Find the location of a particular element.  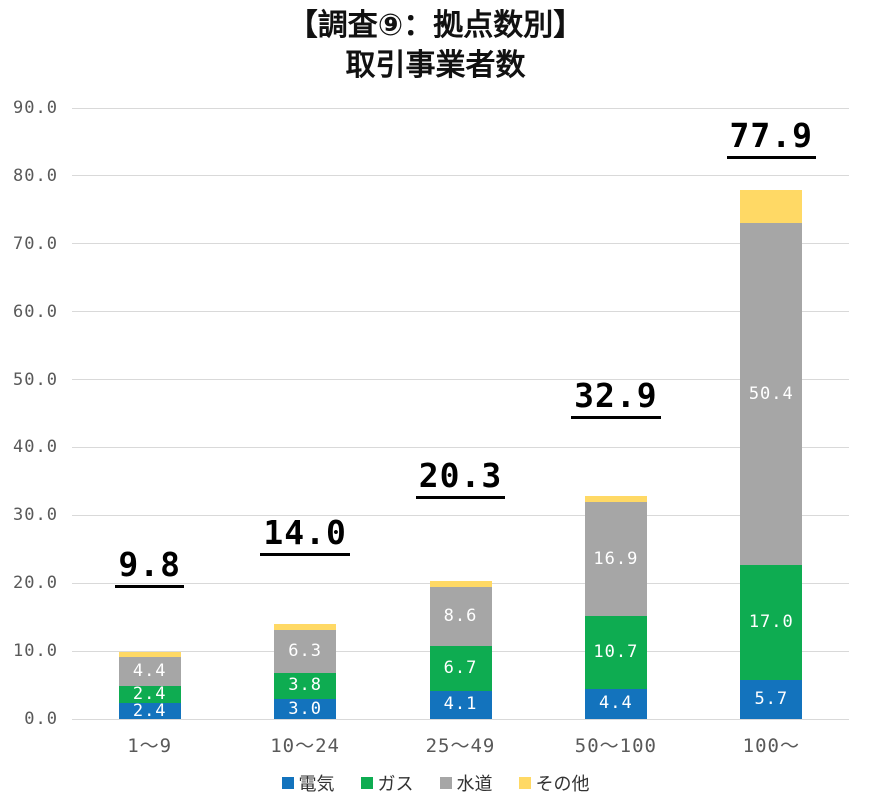

segment-label: 3.0 is located at coordinates (305, 708).